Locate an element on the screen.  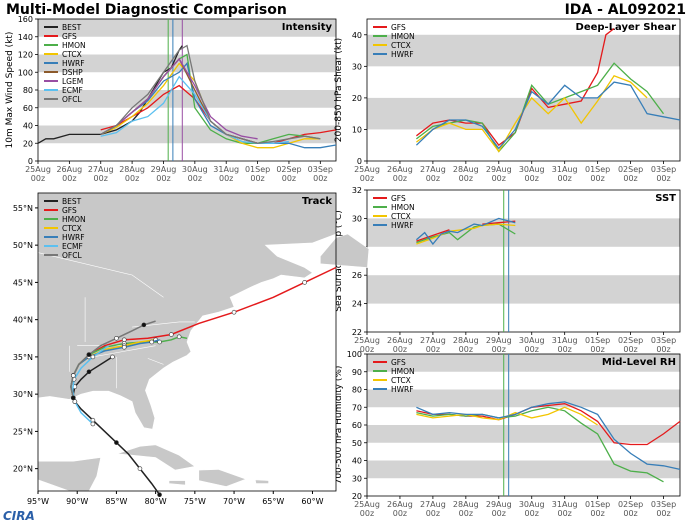
x-tick-label: 25Aug is located at coordinates (367, 169).